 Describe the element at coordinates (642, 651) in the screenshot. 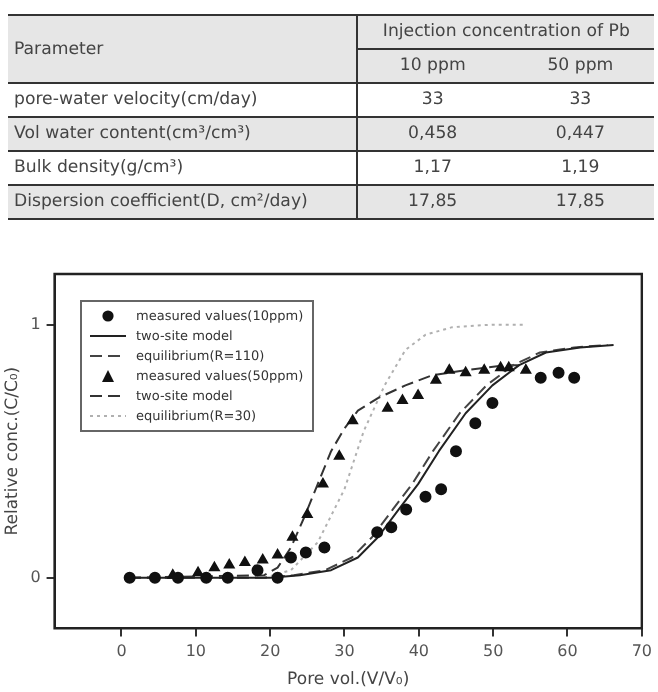

I see `x-tick-label: 70` at that location.